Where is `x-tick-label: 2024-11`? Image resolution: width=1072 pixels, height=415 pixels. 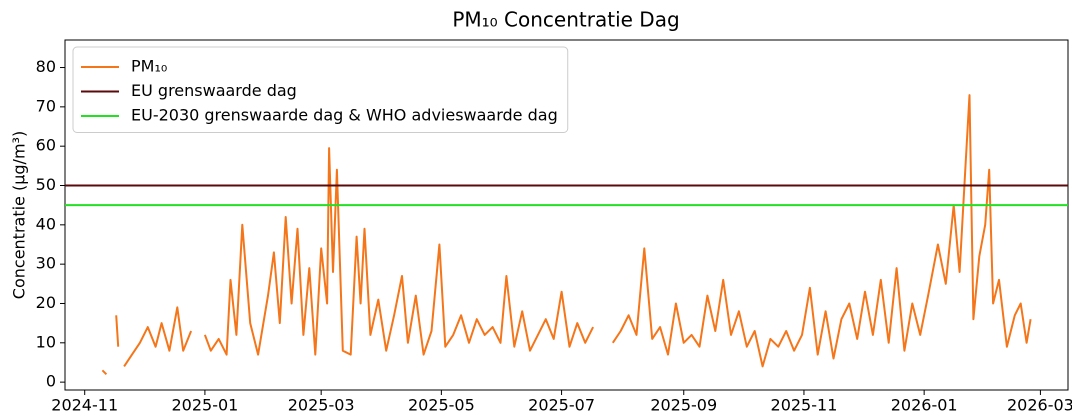 x-tick-label: 2024-11 is located at coordinates (84, 405).